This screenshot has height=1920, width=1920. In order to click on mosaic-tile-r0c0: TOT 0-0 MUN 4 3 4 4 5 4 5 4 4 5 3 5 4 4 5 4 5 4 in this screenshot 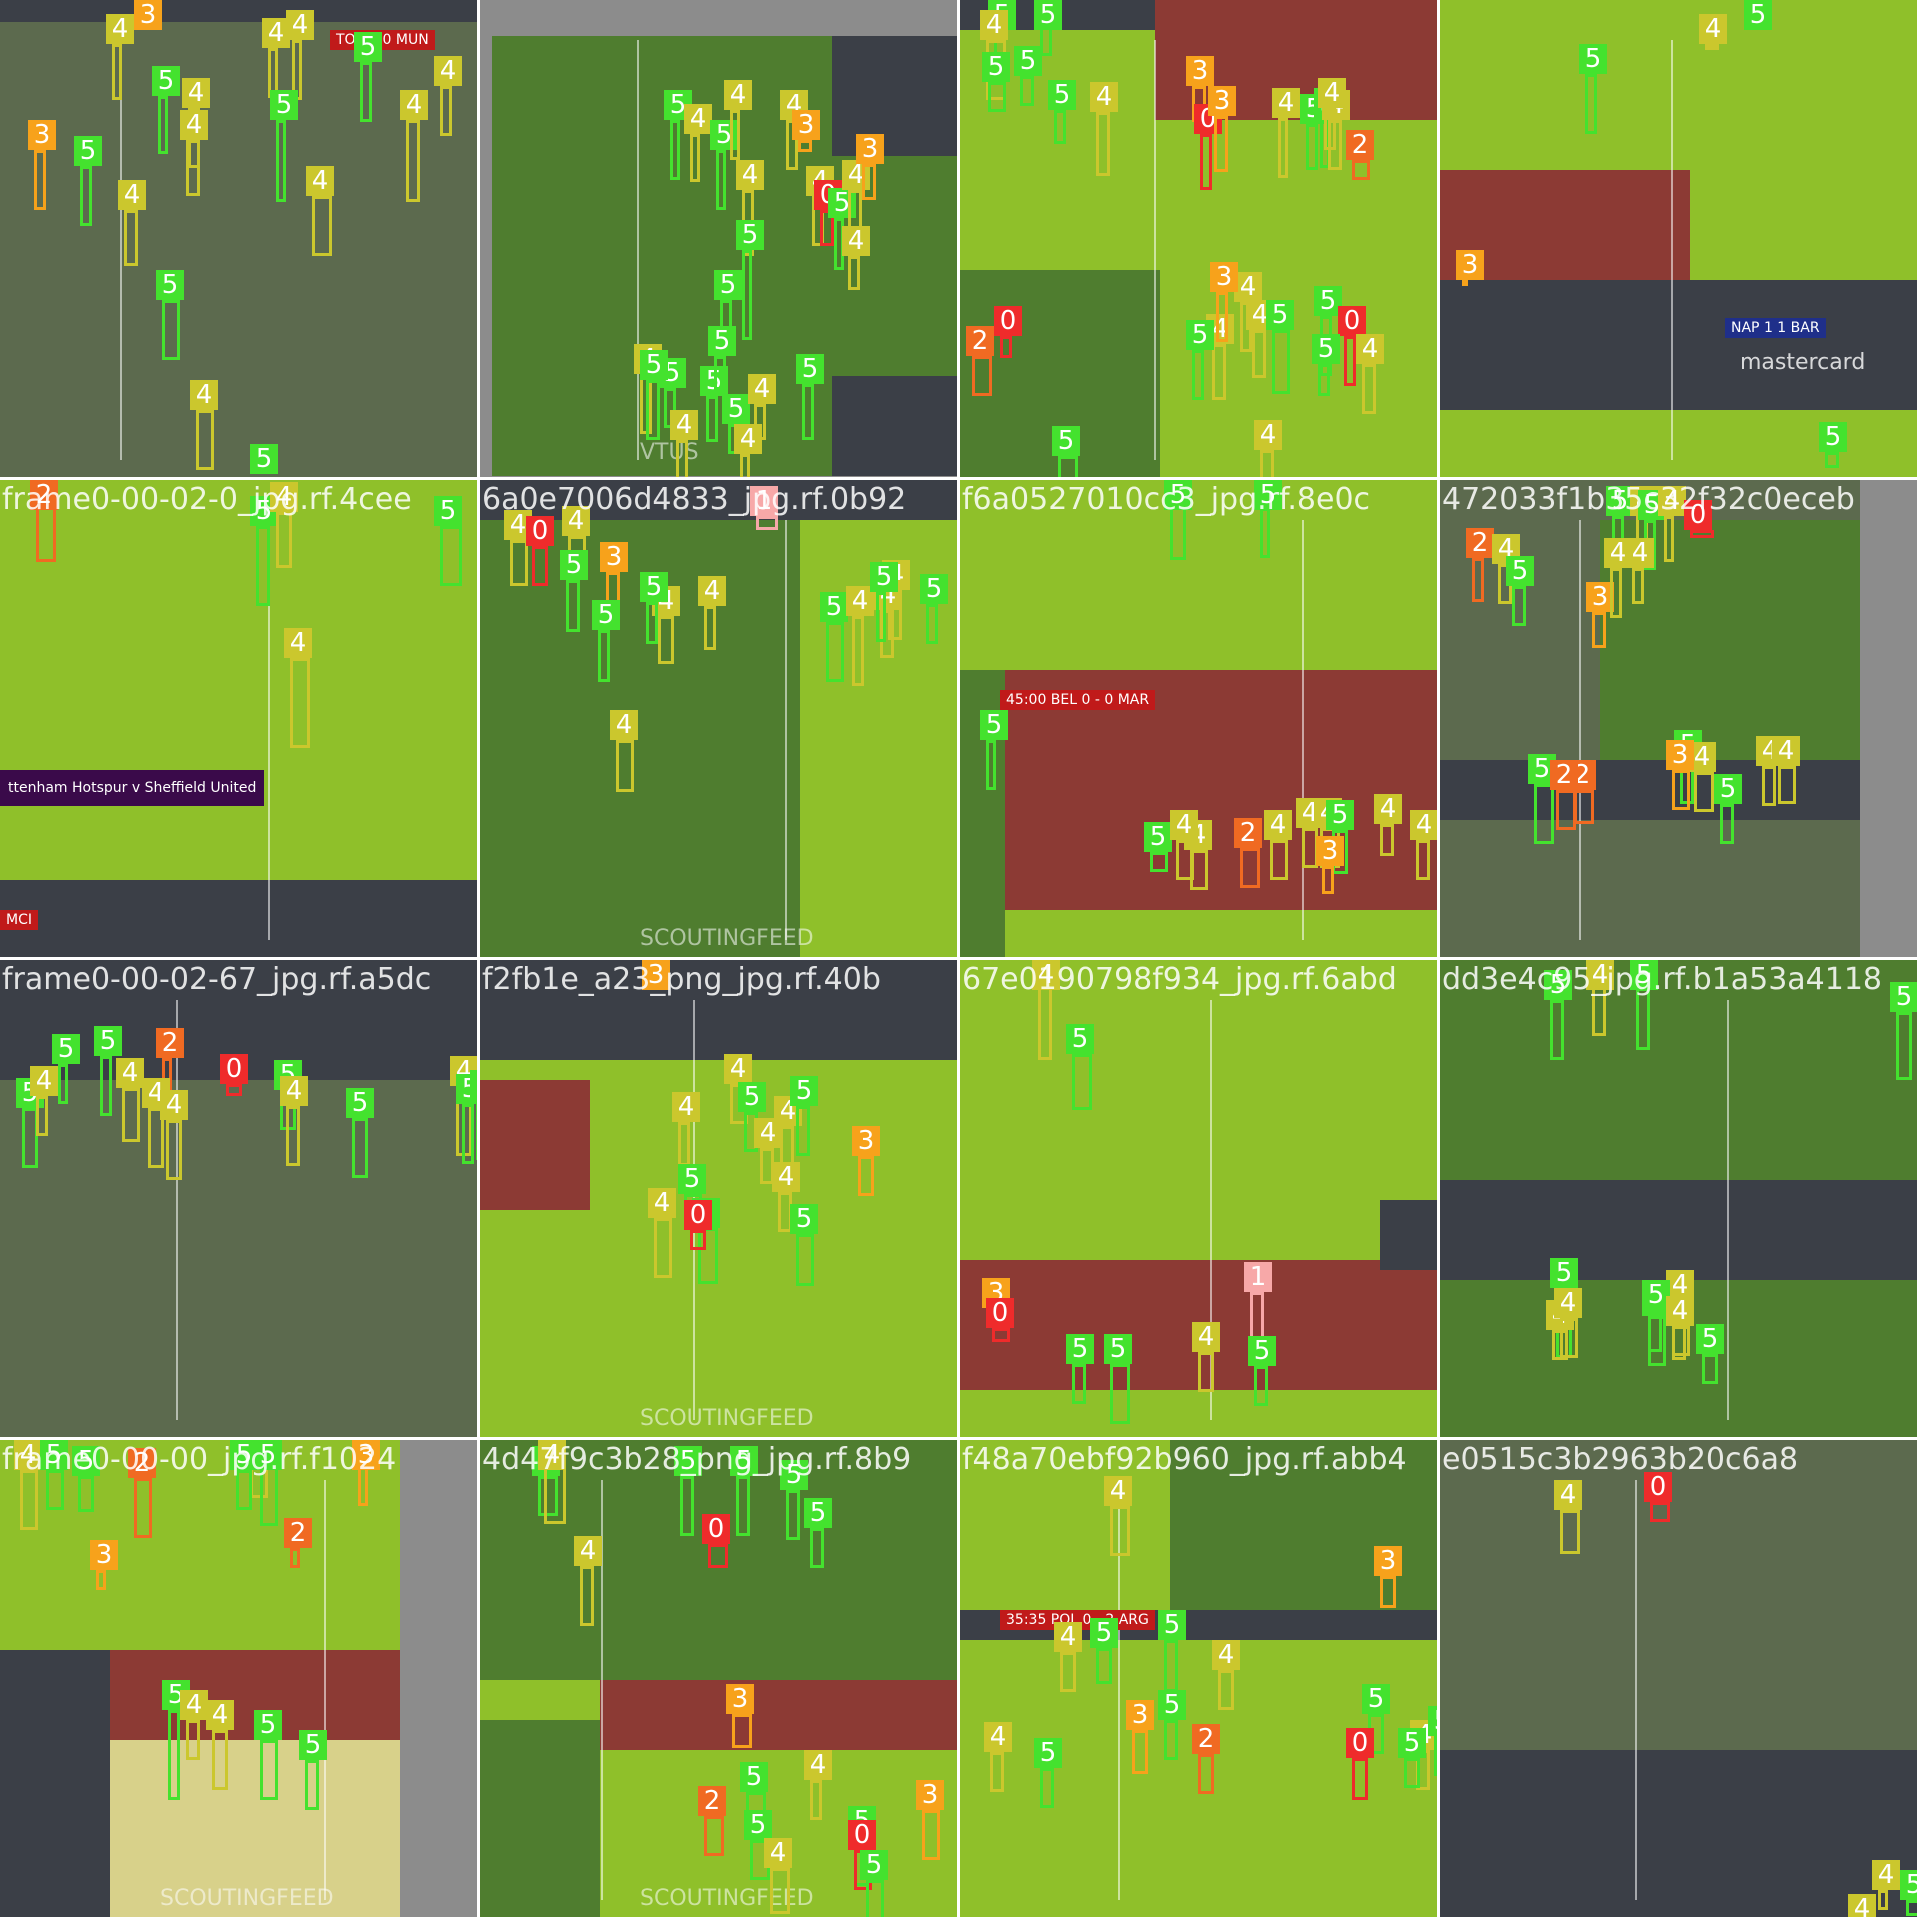, I will do `click(240, 240)`.